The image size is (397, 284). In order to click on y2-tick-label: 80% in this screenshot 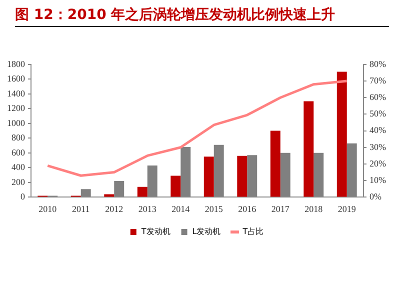, I will do `click(378, 63)`.